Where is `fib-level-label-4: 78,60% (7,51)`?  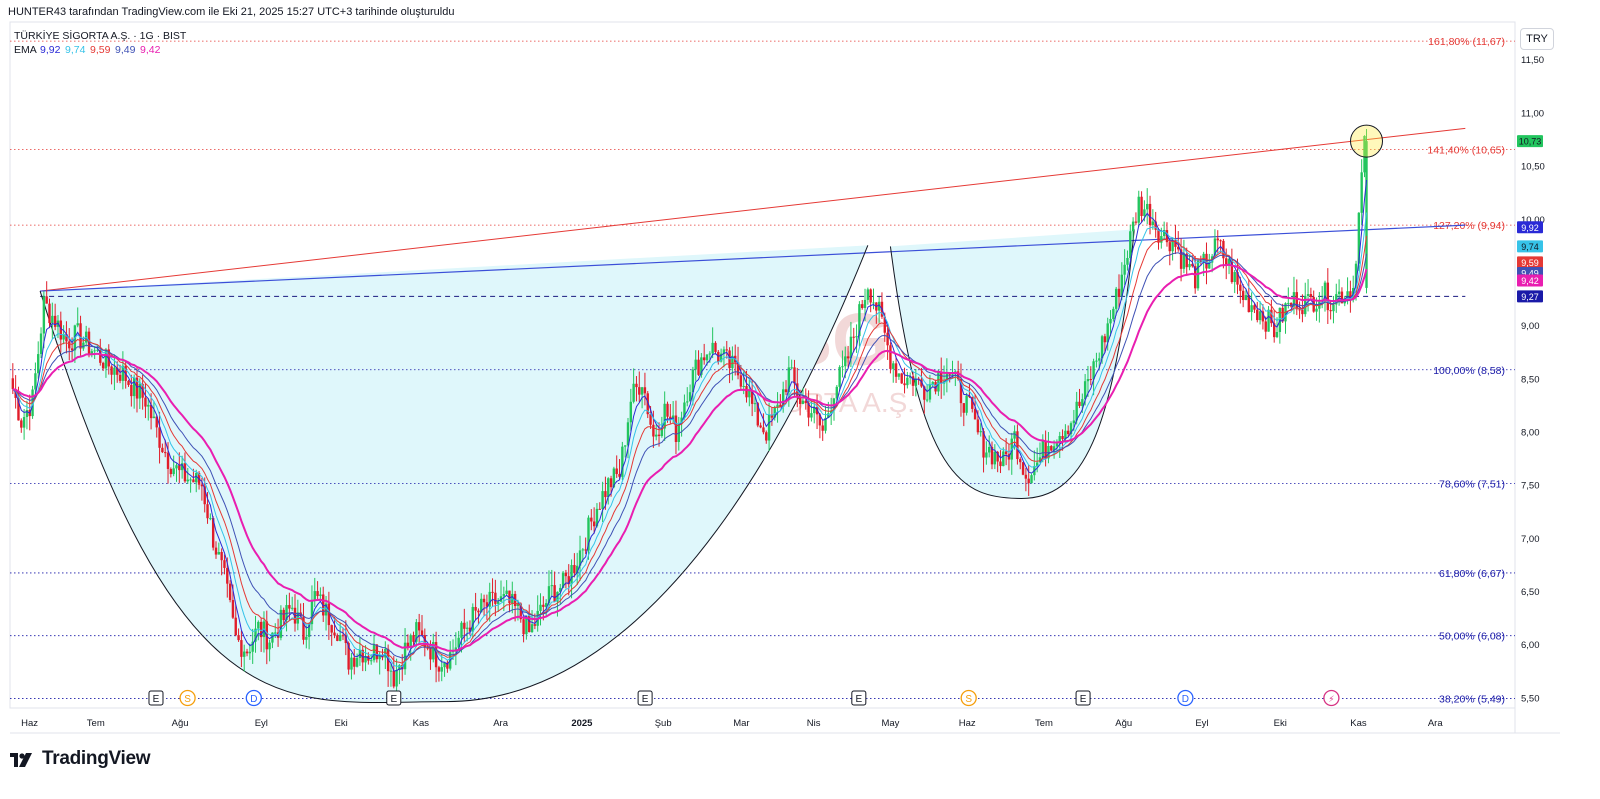
fib-level-label-4: 78,60% (7,51) is located at coordinates (1472, 485).